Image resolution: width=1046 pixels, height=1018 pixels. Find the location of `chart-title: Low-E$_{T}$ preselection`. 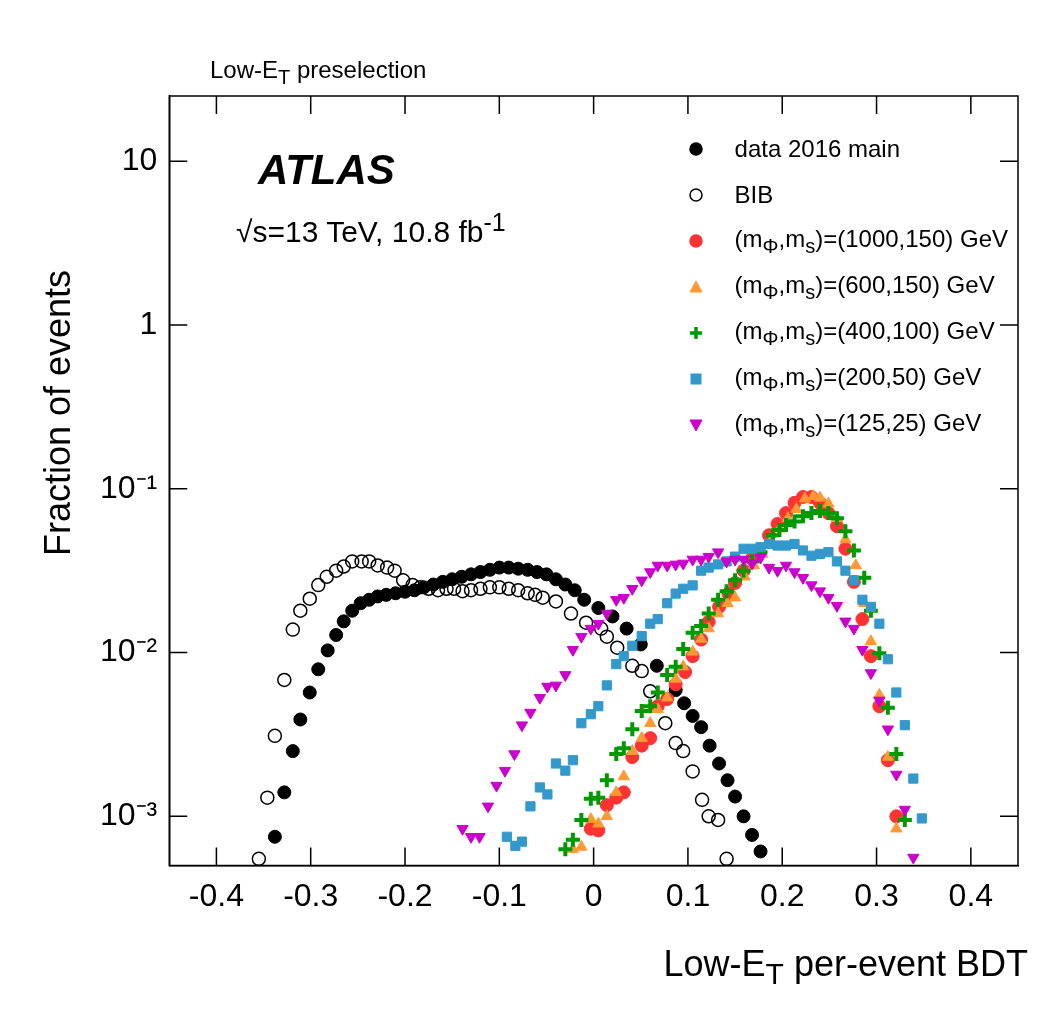

chart-title: Low-E$_{T}$ preselection is located at coordinates (318, 72).